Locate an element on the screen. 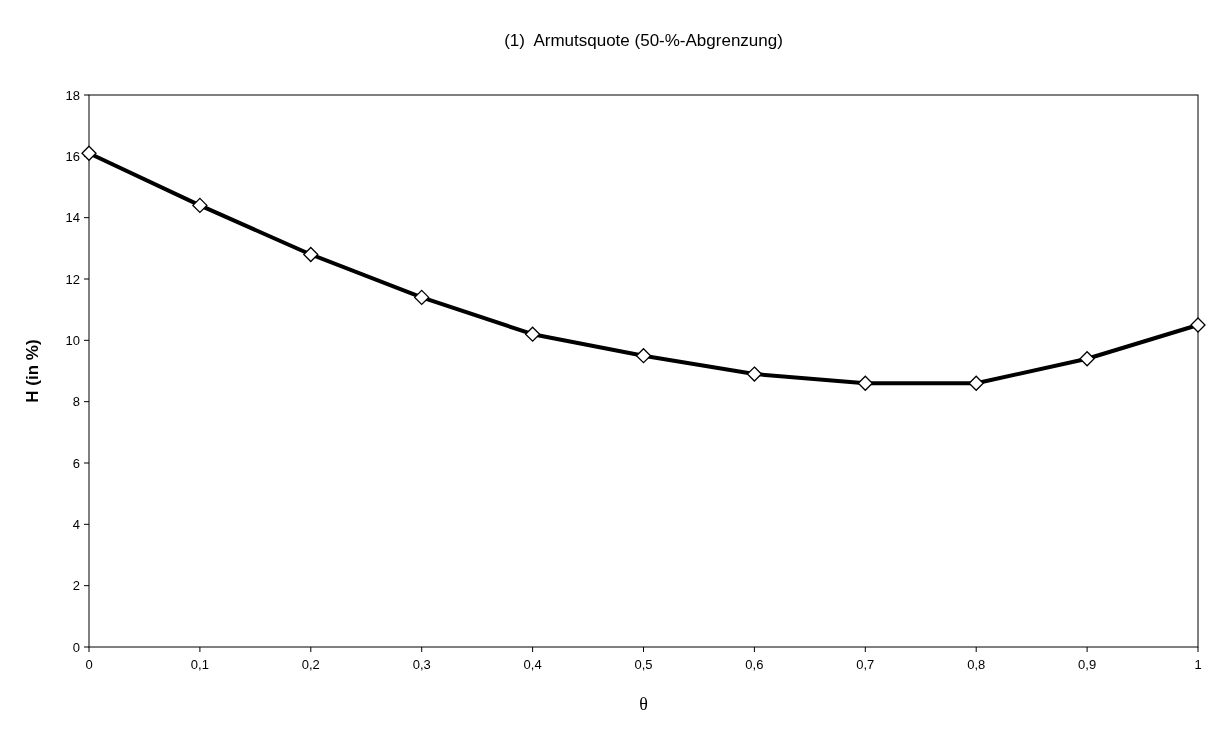  y-tick-label: 4 is located at coordinates (76, 524).